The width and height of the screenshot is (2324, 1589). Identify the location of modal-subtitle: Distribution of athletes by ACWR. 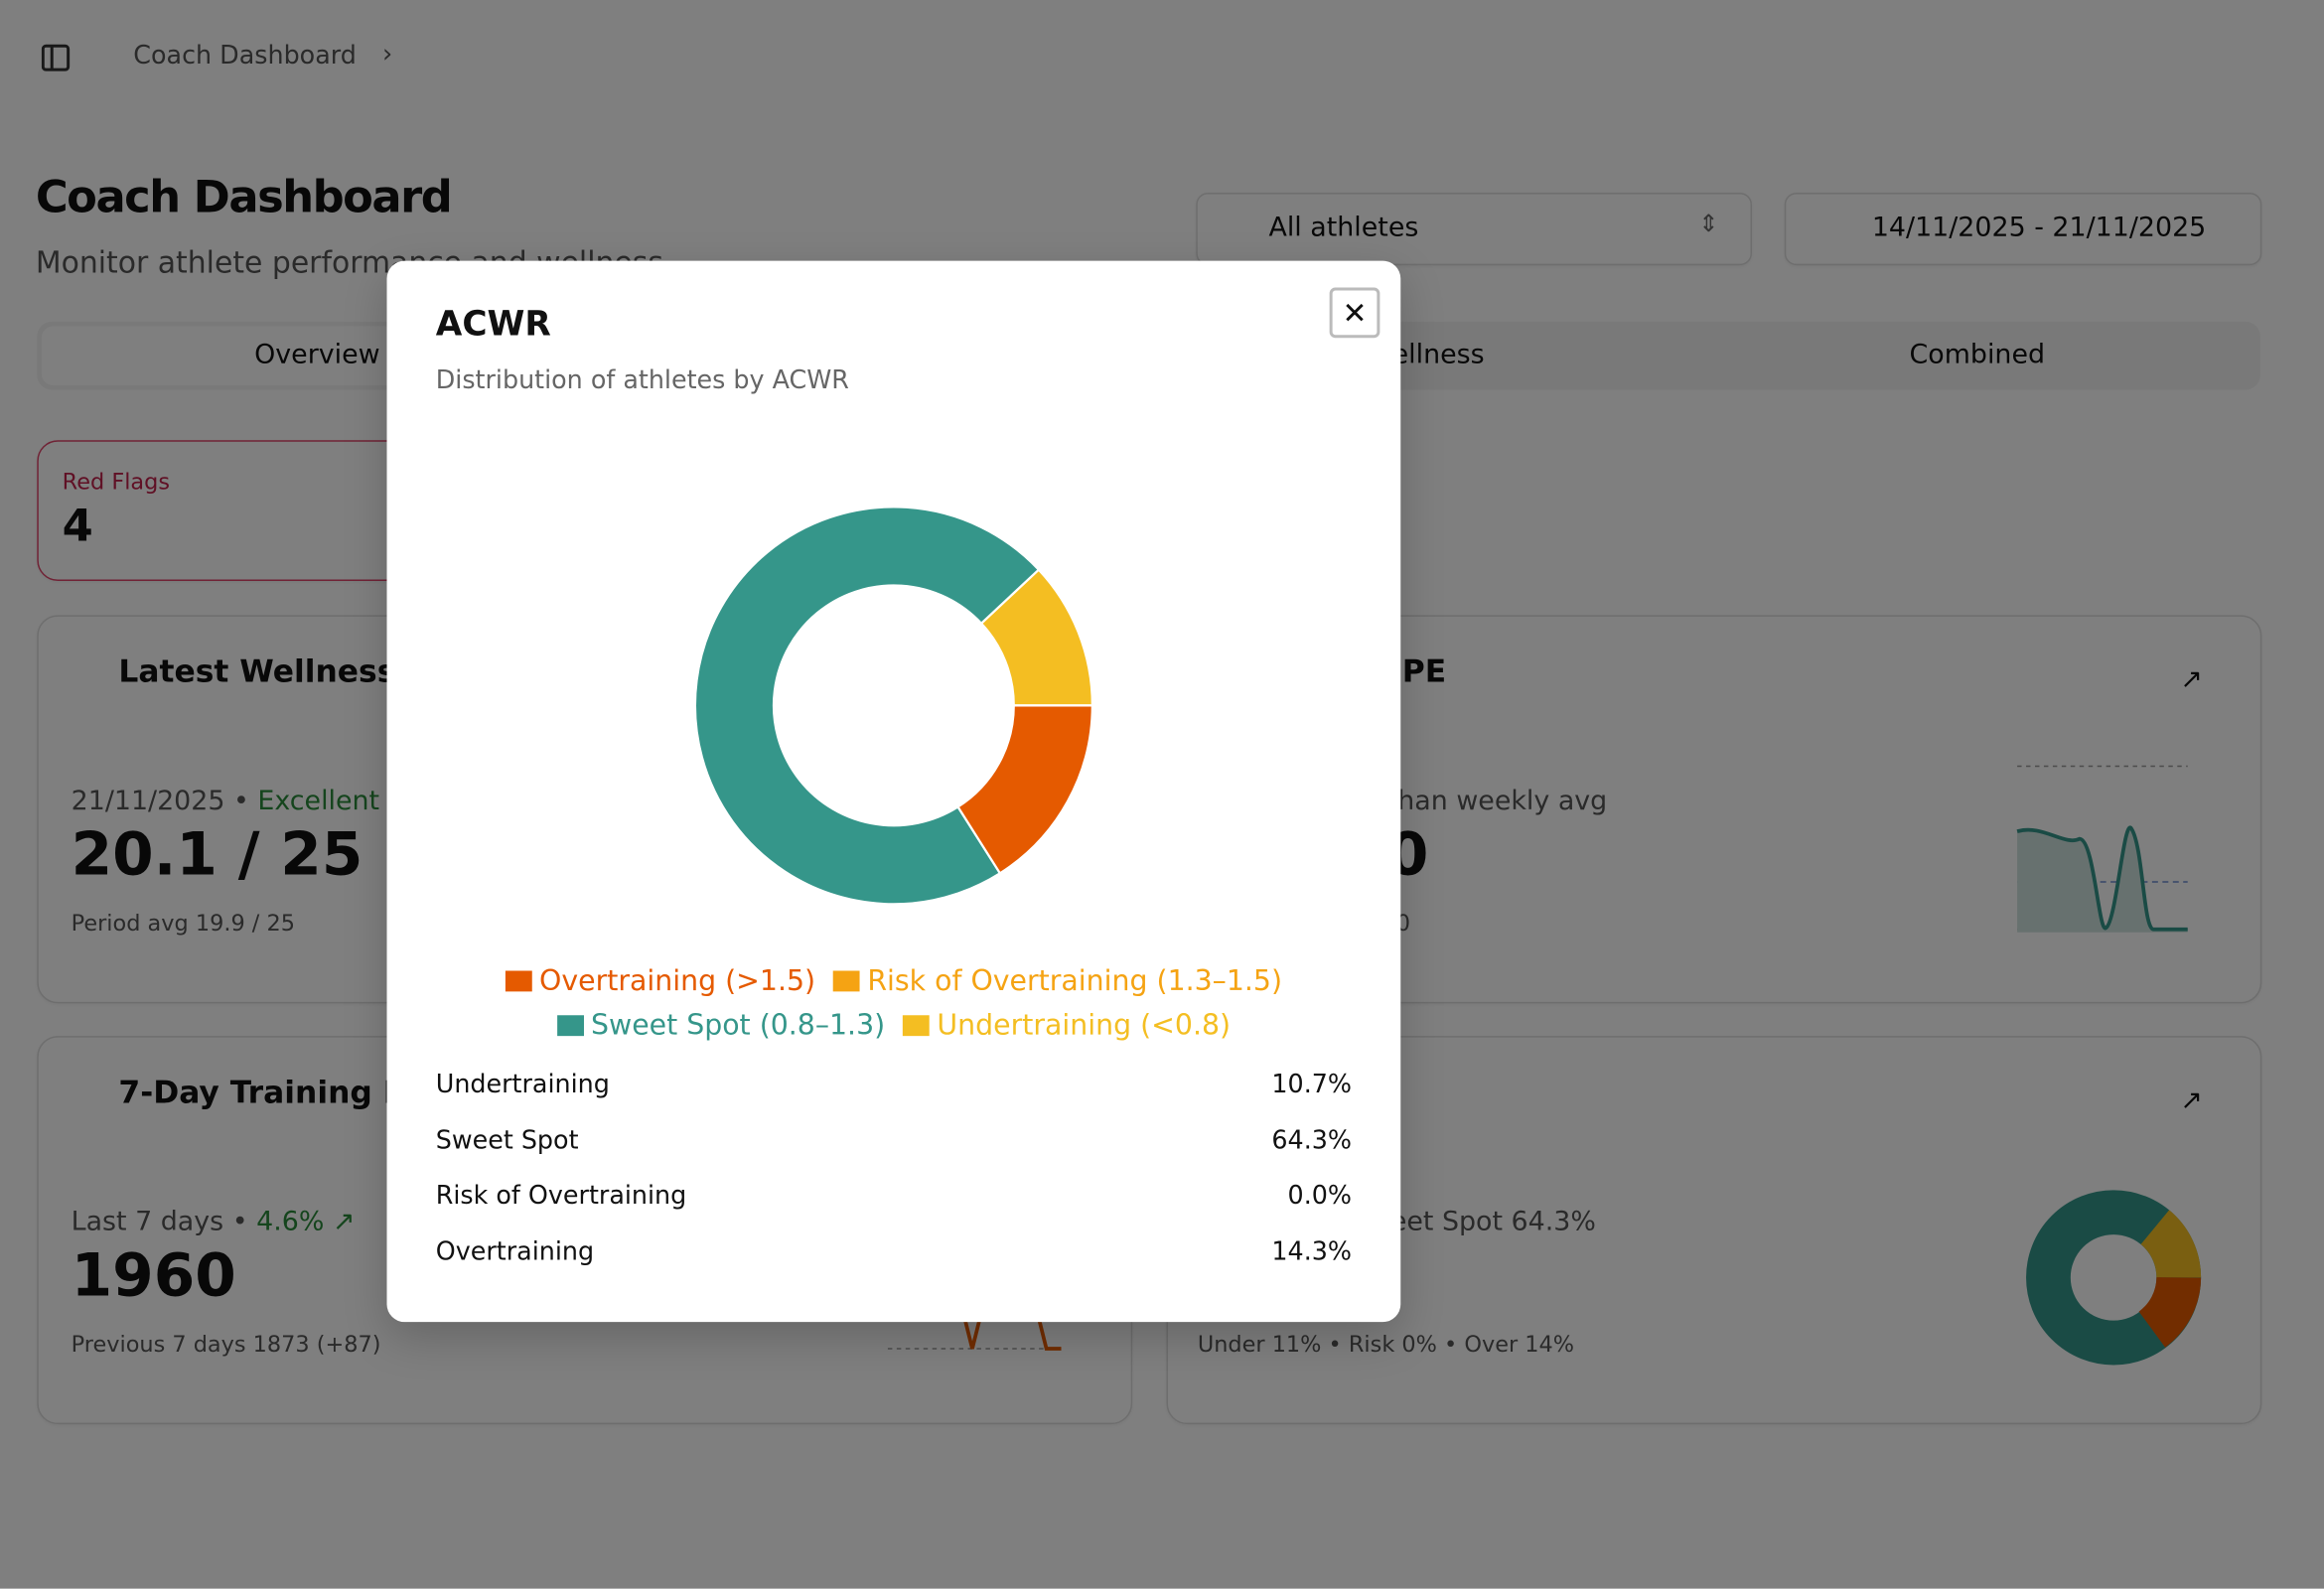
(642, 380).